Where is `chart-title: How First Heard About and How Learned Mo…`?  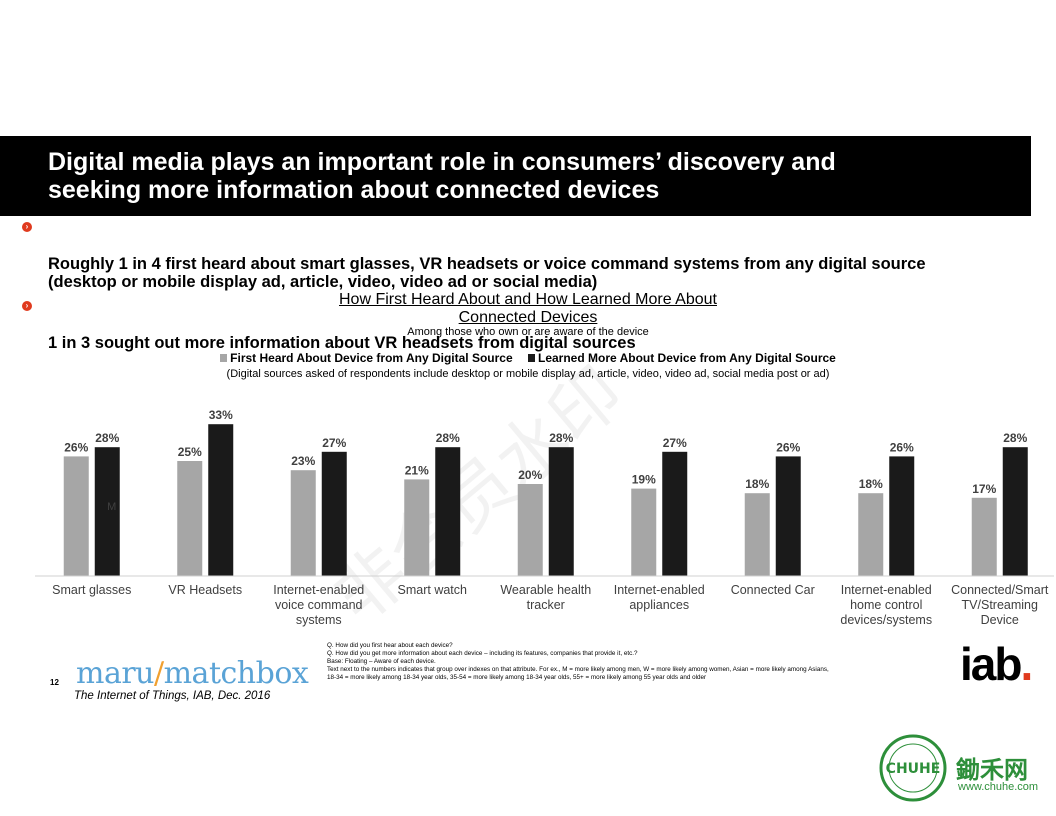 chart-title: How First Heard About and How Learned Mo… is located at coordinates (528, 308).